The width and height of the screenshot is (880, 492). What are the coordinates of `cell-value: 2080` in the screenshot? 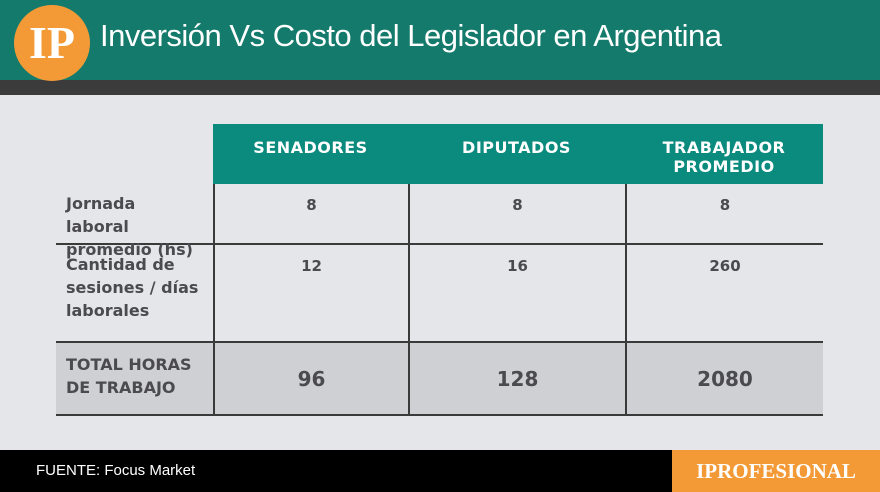 It's located at (724, 379).